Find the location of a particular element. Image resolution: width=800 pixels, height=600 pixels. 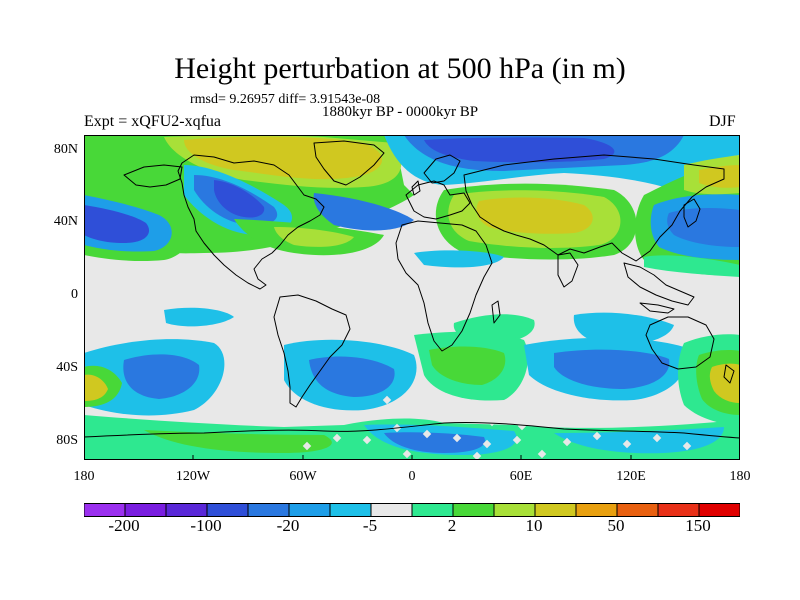

colorbar-label: 150 is located at coordinates (698, 525).